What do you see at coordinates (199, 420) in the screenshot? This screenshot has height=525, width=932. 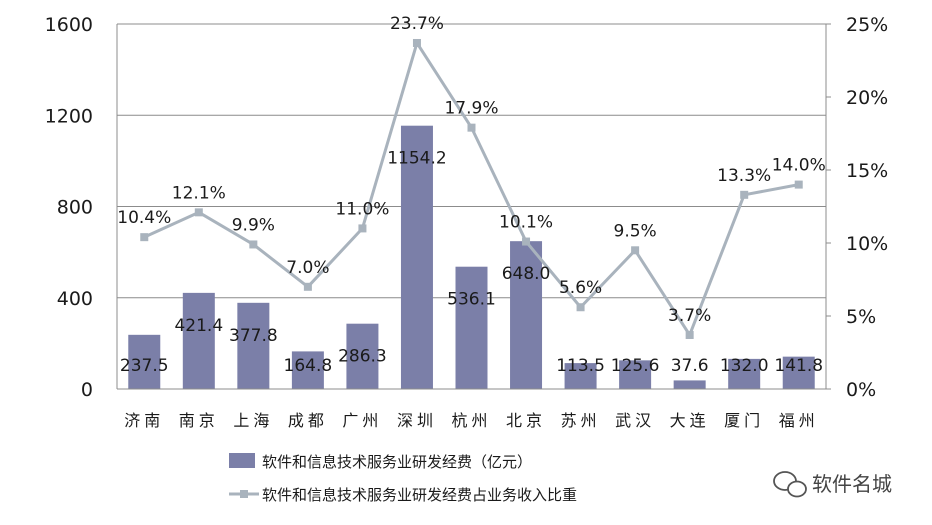 I see `x-category-label: 南京` at bounding box center [199, 420].